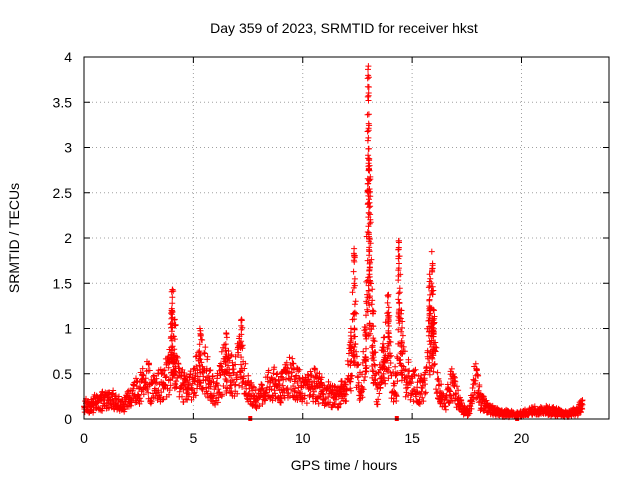 This screenshot has width=640, height=480. What do you see at coordinates (63, 102) in the screenshot?
I see `y-tick-label: 3.5` at bounding box center [63, 102].